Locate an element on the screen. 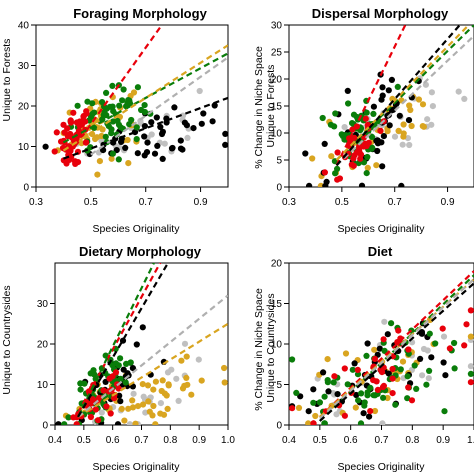  y-tick-label: 0 is located at coordinates (279, 188).